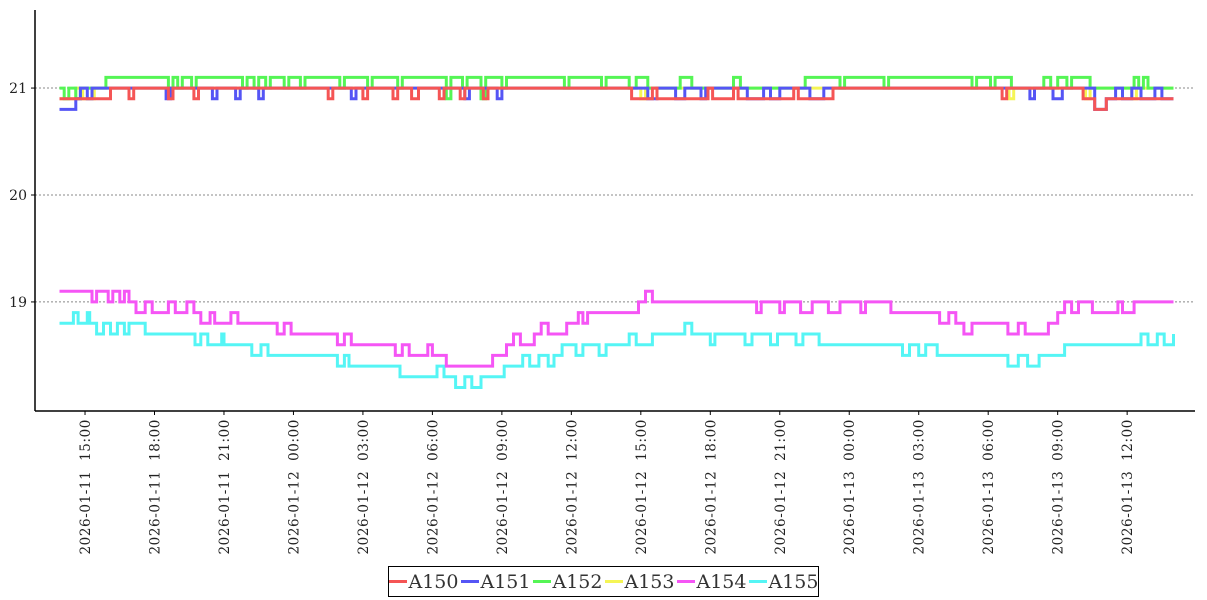  I want to click on legend-item-a150: A150, so click(423, 581).